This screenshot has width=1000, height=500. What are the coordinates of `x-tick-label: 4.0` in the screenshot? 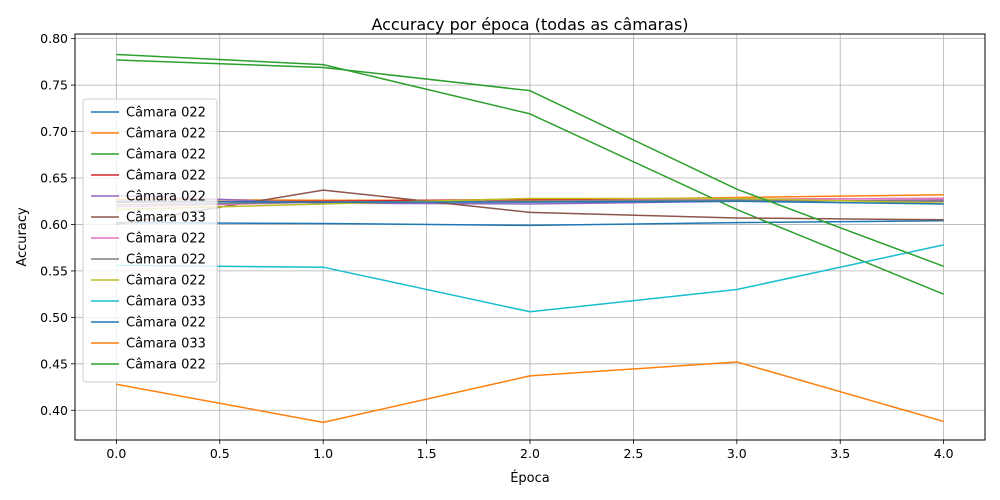 It's located at (944, 453).